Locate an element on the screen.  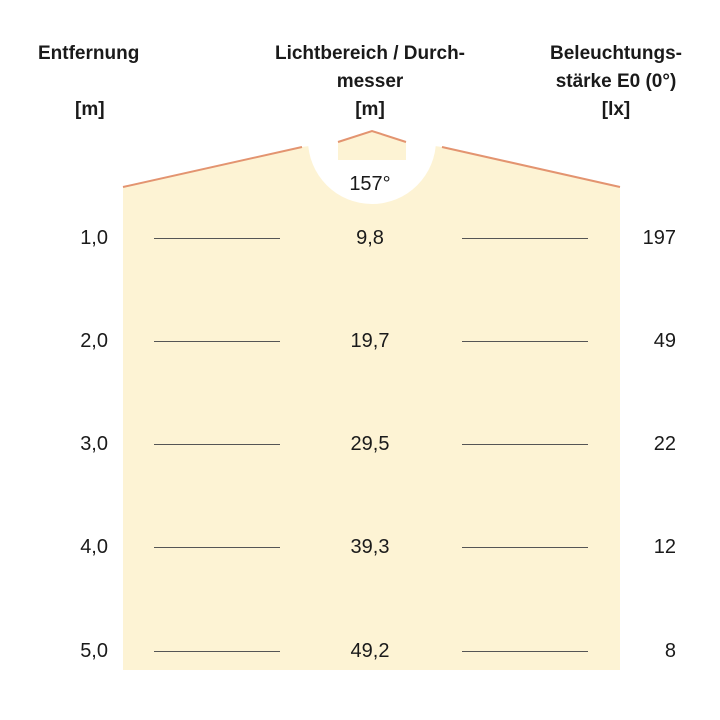
distance-value: 1,0 is located at coordinates (94, 238).